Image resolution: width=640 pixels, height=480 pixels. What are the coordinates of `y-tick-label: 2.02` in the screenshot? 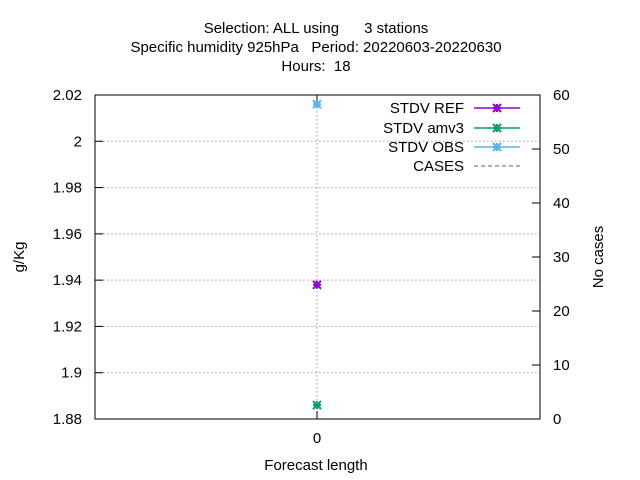 It's located at (67, 95).